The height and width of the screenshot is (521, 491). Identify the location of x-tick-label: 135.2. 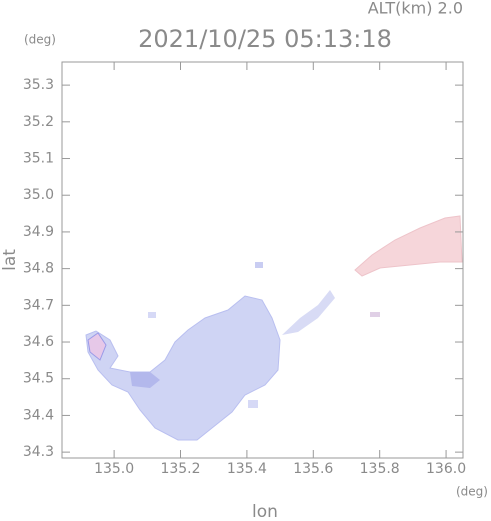
(180, 469).